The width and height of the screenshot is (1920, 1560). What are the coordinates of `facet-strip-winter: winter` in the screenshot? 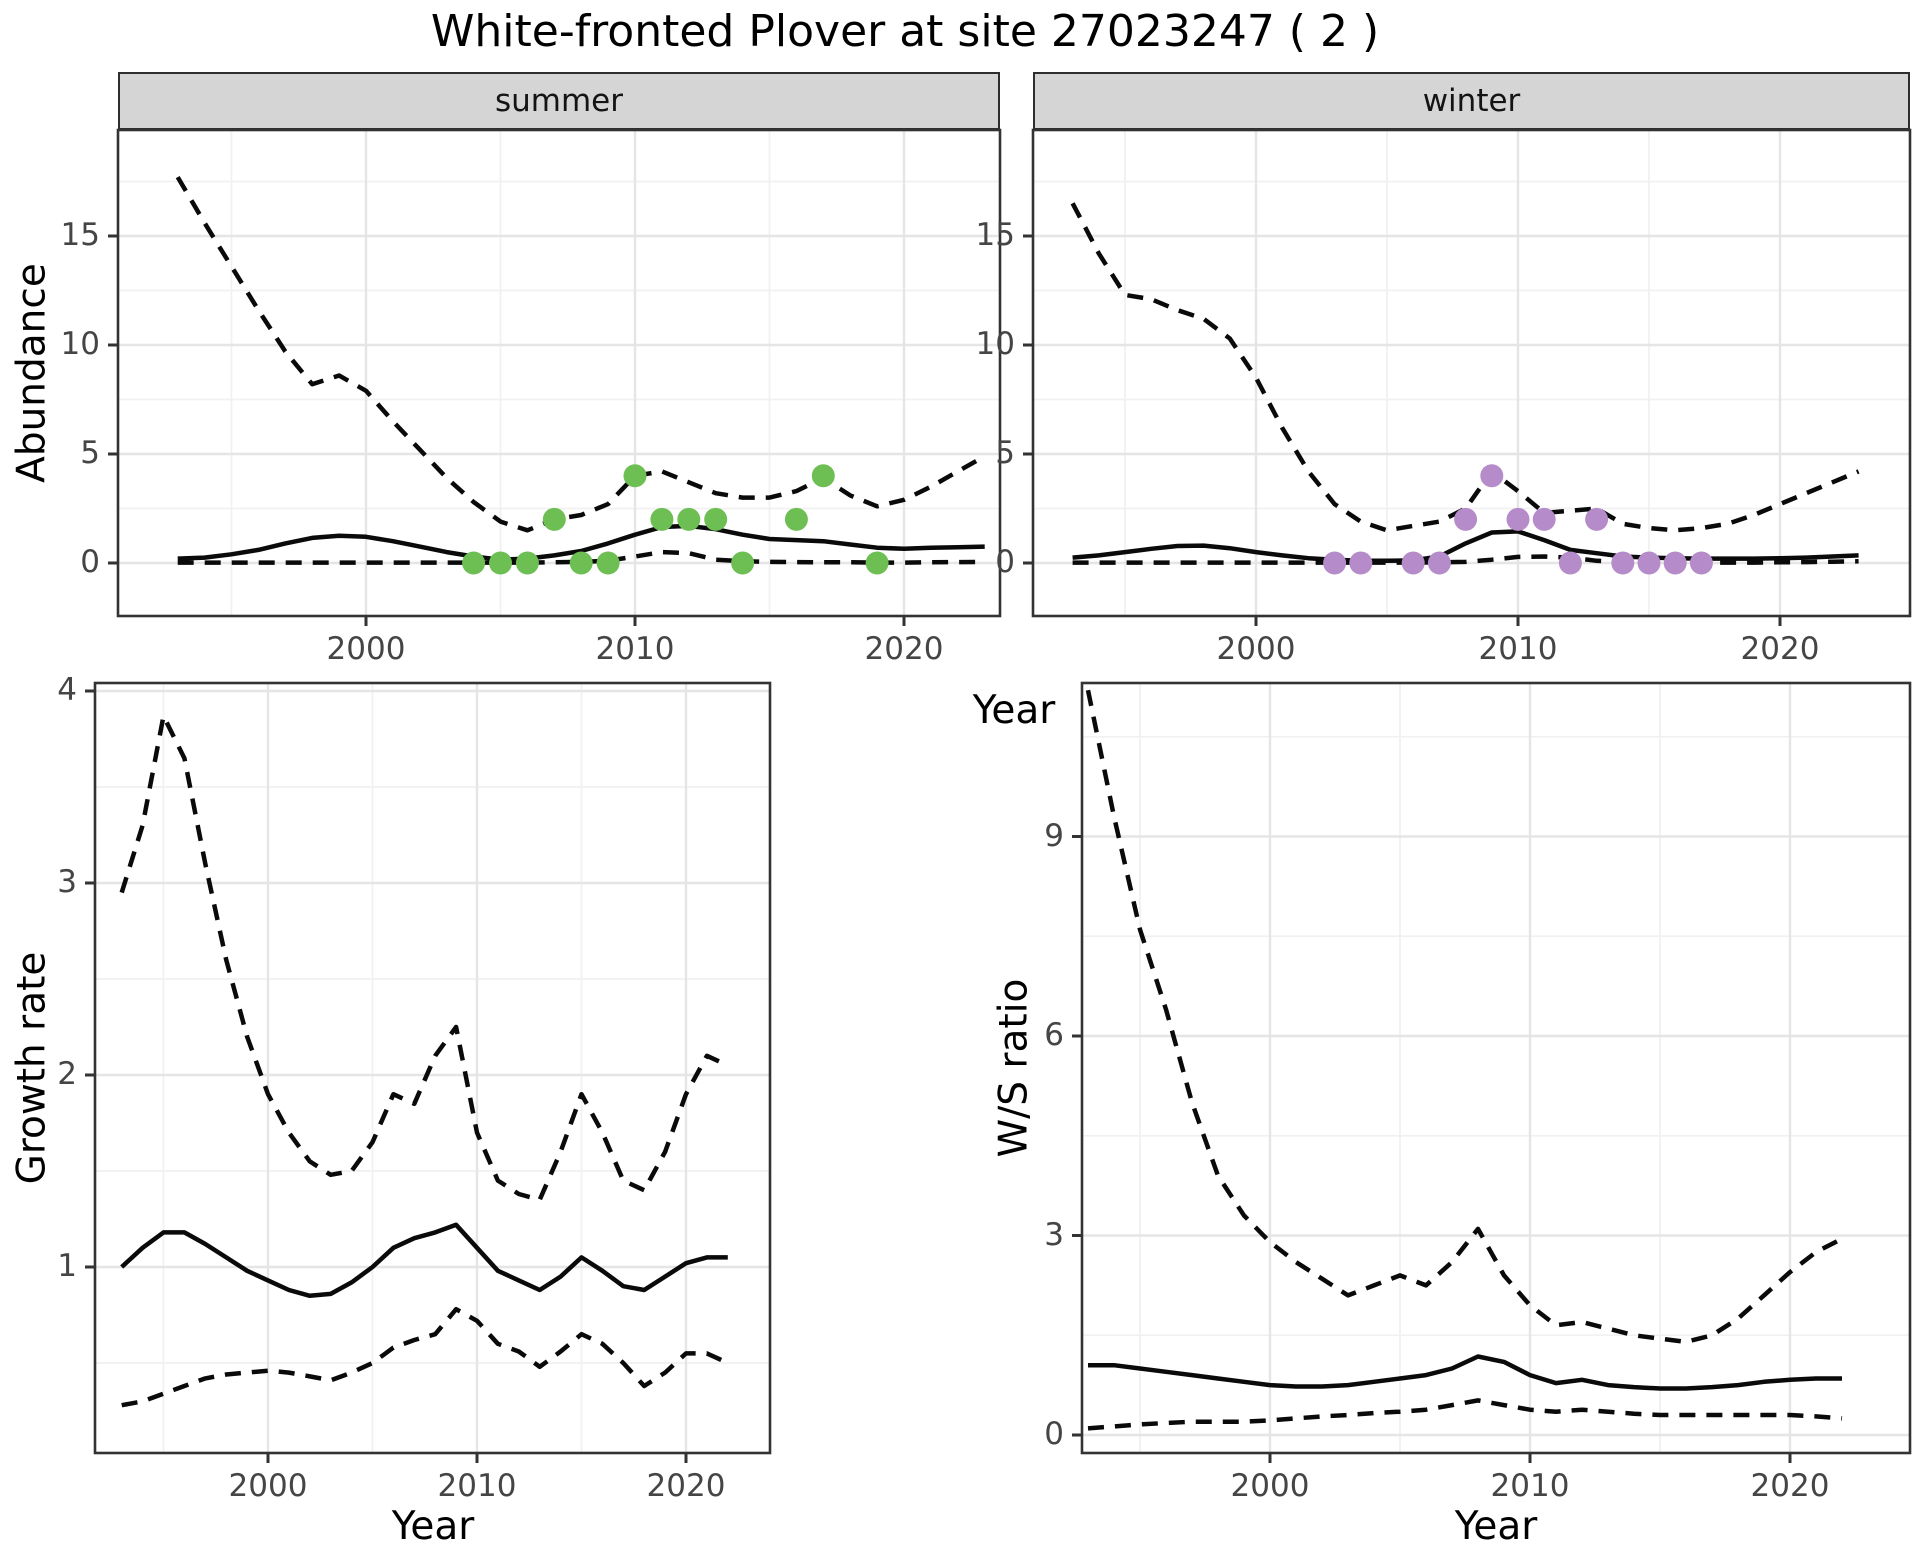 It's located at (1471, 101).